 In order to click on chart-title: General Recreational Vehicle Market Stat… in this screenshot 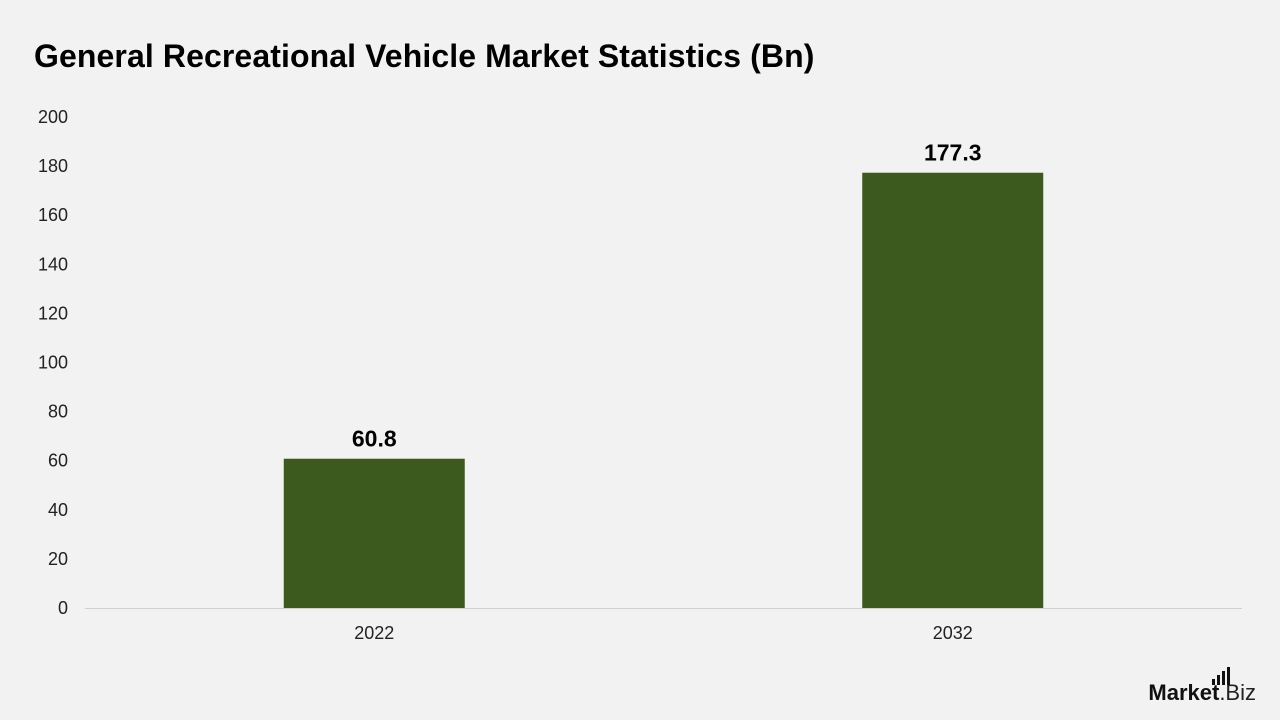, I will do `click(424, 56)`.